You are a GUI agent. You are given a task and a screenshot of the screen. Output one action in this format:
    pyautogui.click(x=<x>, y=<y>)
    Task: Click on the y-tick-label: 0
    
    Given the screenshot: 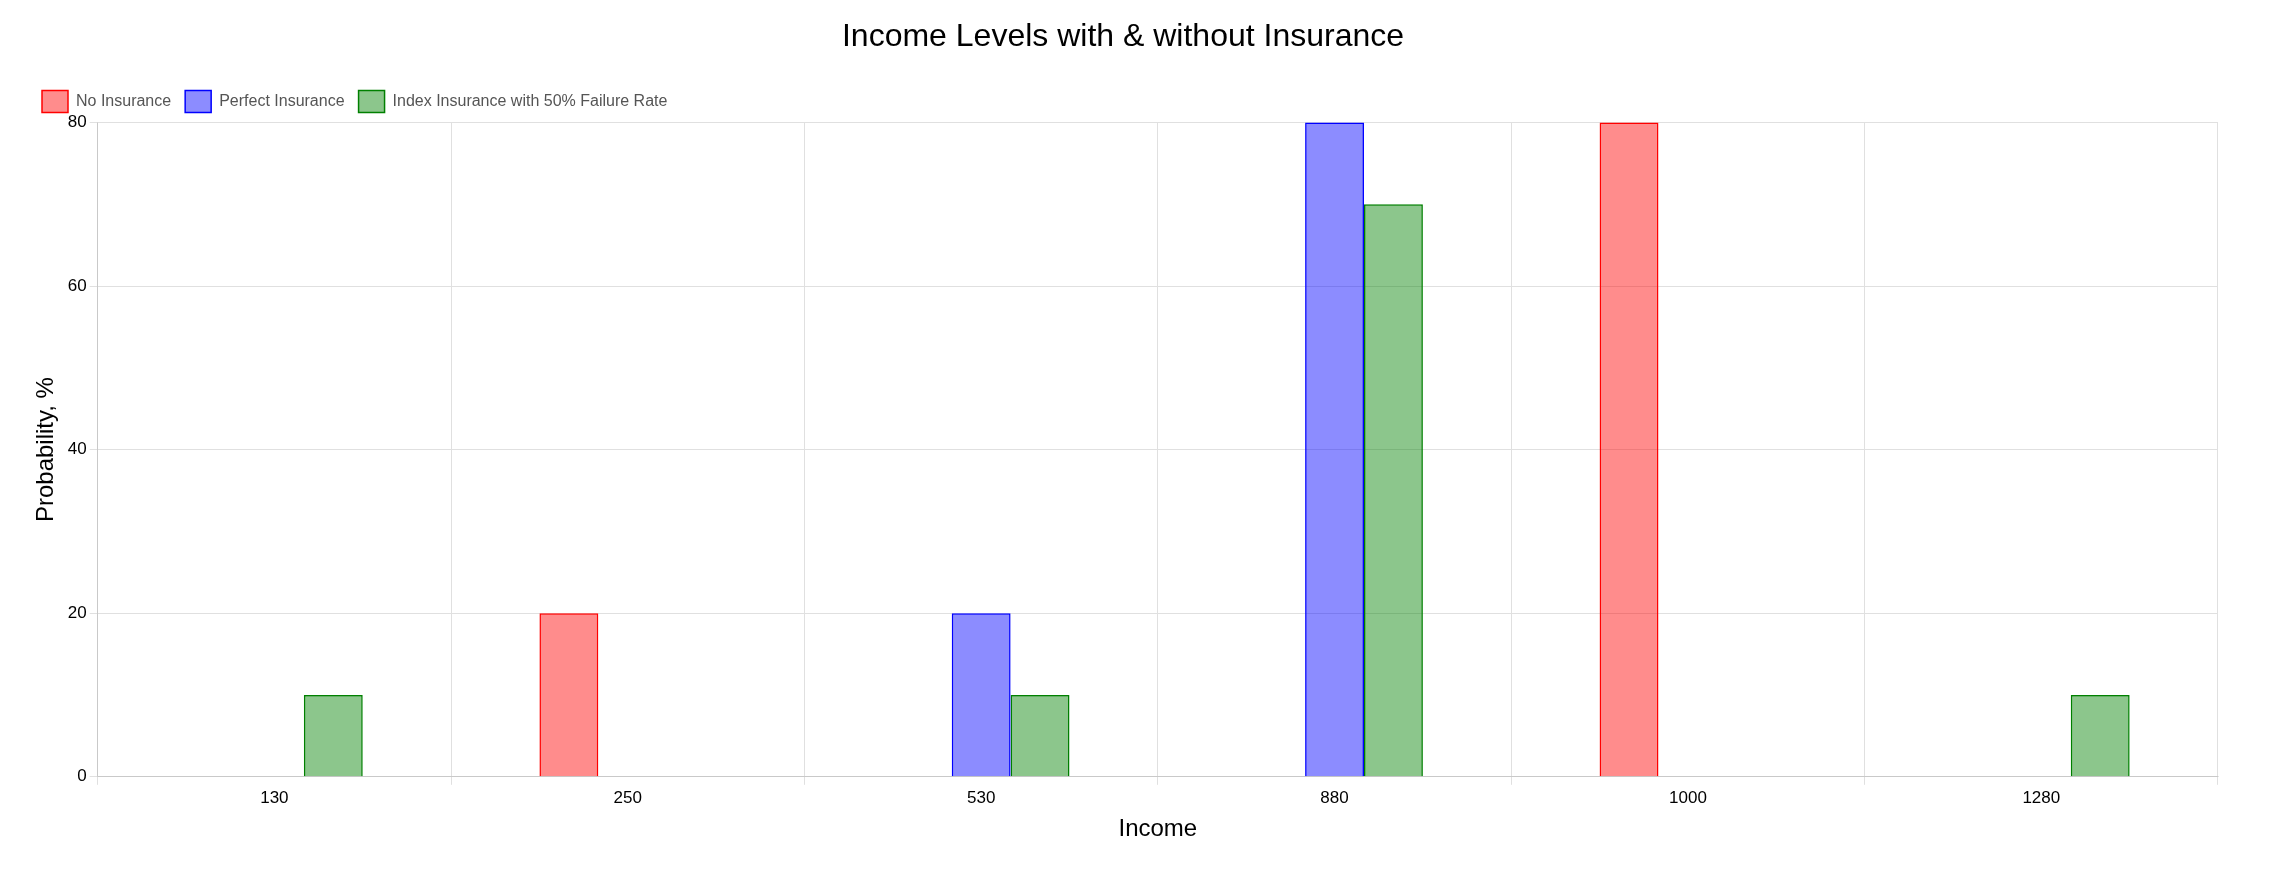 What is the action you would take?
    pyautogui.click(x=82, y=776)
    